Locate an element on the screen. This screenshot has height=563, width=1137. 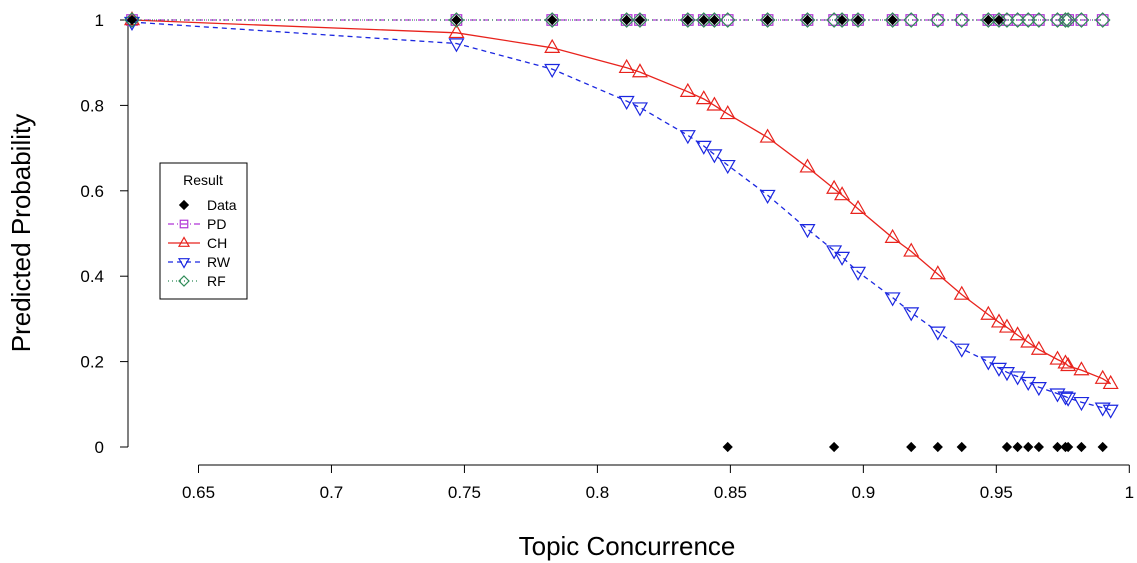
legend-marker-pd is located at coordinates (184, 224).